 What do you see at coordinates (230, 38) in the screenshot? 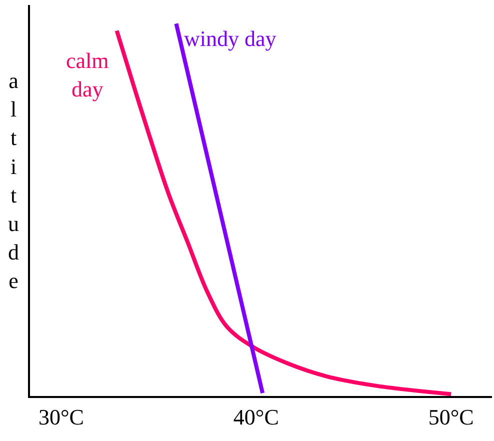
I see `series-label: windy day` at bounding box center [230, 38].